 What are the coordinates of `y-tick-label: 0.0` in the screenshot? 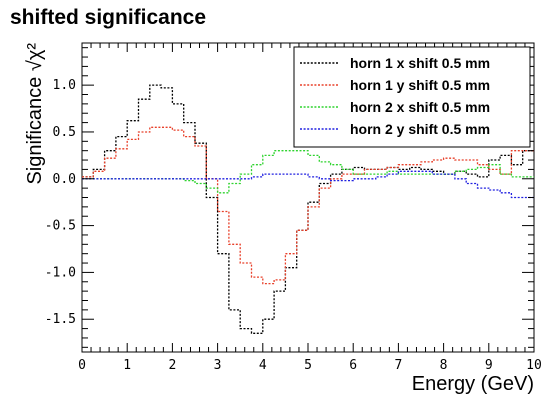 It's located at (64, 179).